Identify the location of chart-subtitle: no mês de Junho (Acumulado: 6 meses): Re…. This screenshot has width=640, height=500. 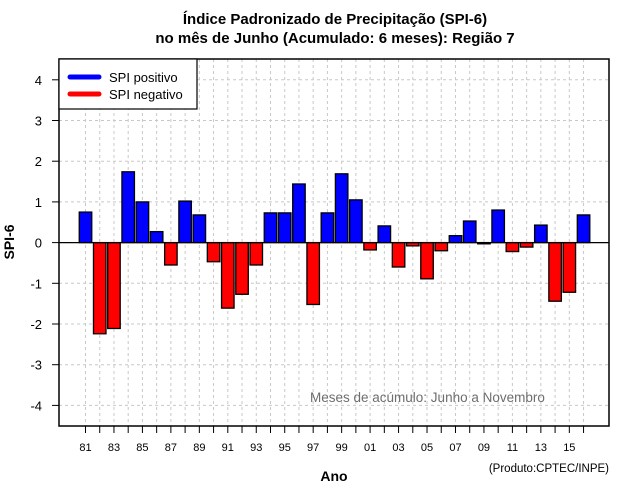
(334, 38).